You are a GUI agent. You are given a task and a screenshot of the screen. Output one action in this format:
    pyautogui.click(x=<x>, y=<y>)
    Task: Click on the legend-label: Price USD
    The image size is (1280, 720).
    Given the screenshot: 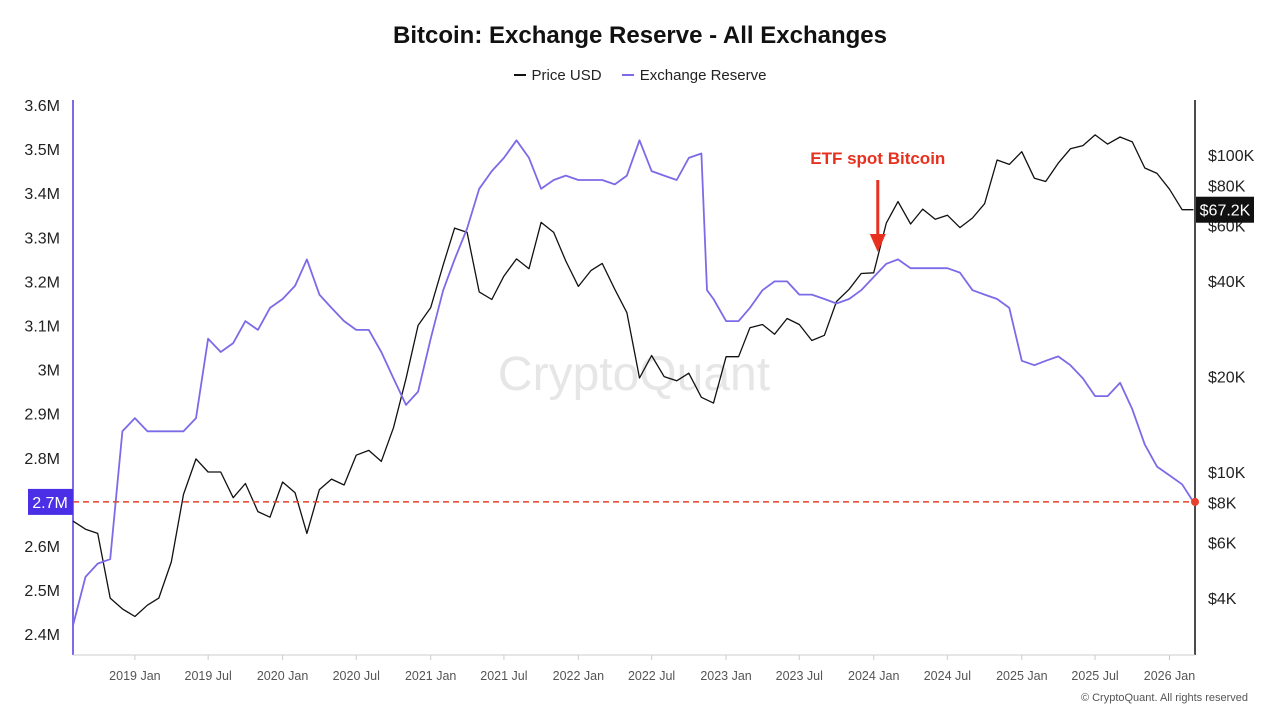 What is the action you would take?
    pyautogui.click(x=566, y=75)
    